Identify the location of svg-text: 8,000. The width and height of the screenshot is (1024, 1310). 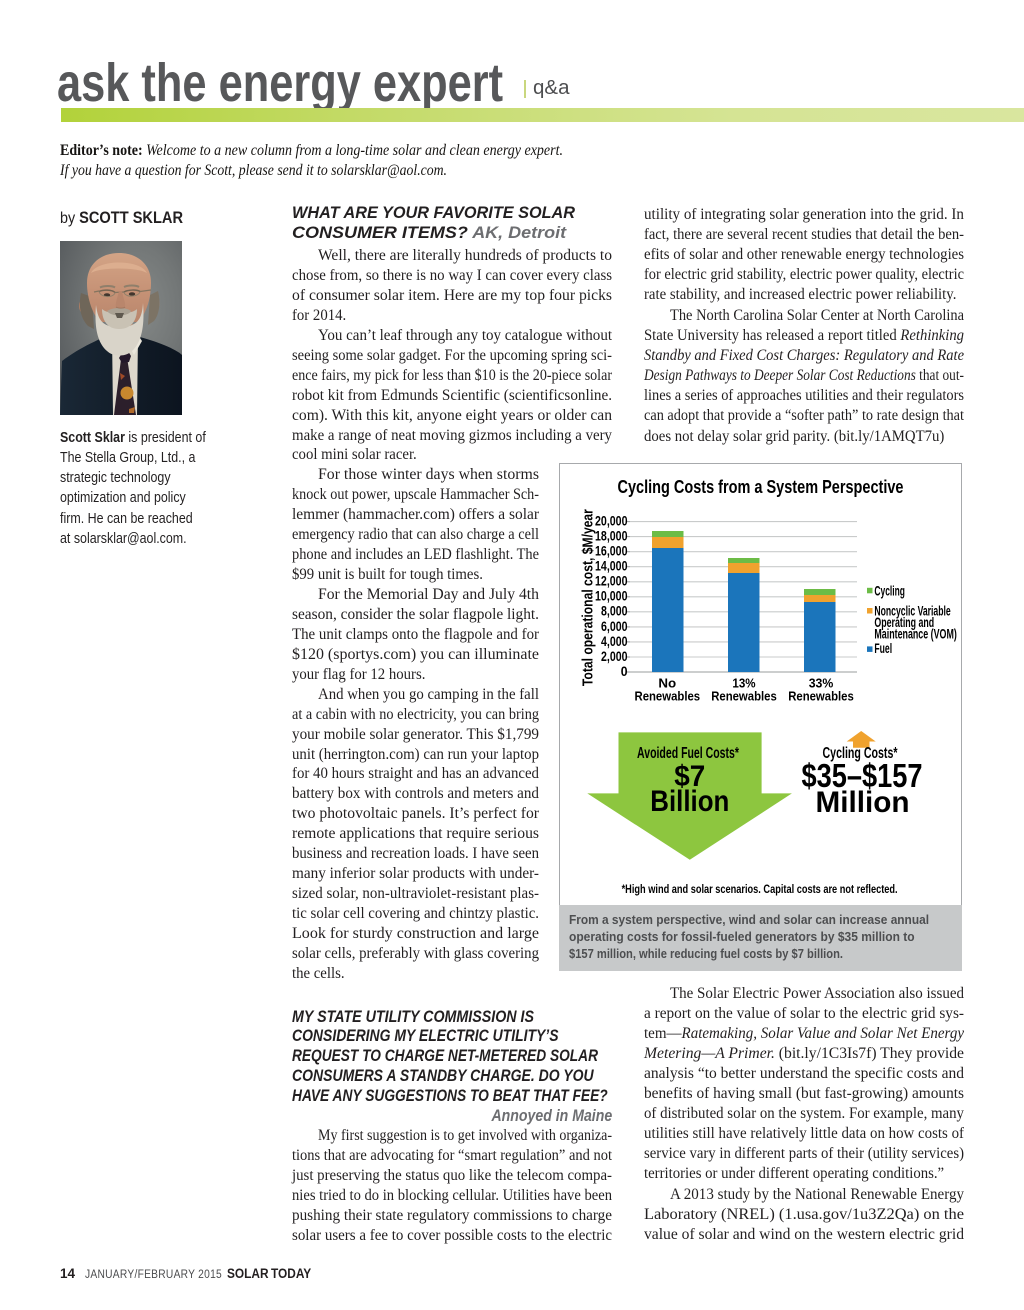
(614, 611).